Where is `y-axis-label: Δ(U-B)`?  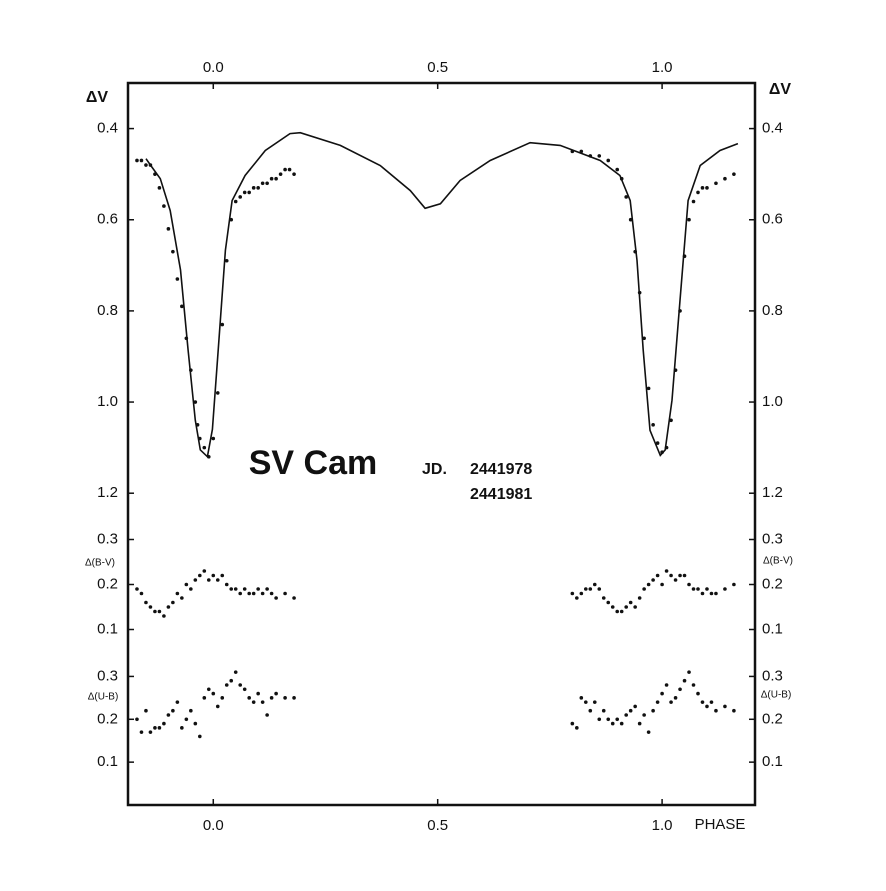 y-axis-label: Δ(U-B) is located at coordinates (776, 695).